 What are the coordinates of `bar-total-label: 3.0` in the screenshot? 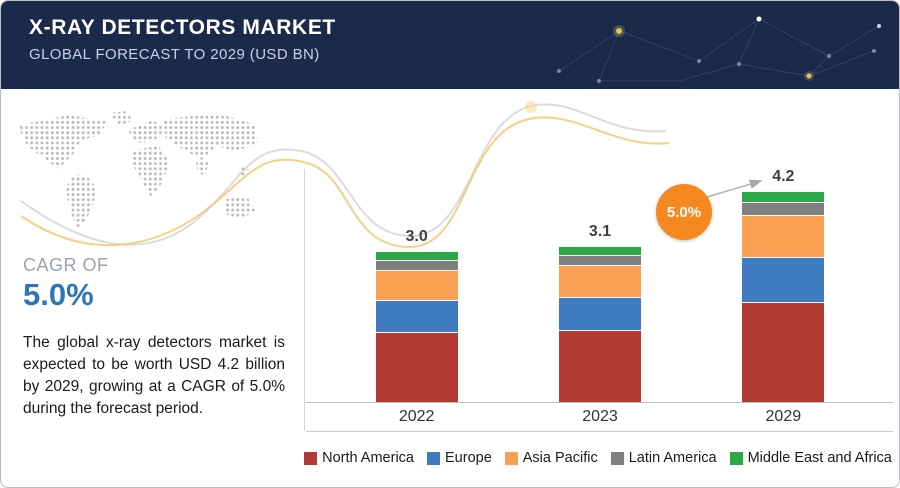 It's located at (416, 236).